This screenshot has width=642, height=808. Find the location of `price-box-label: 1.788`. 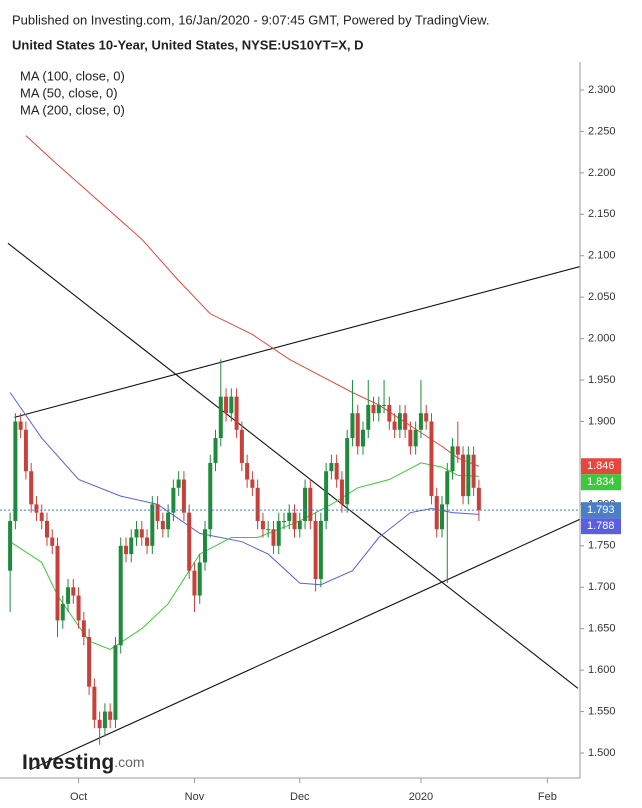

price-box-label: 1.788 is located at coordinates (601, 526).